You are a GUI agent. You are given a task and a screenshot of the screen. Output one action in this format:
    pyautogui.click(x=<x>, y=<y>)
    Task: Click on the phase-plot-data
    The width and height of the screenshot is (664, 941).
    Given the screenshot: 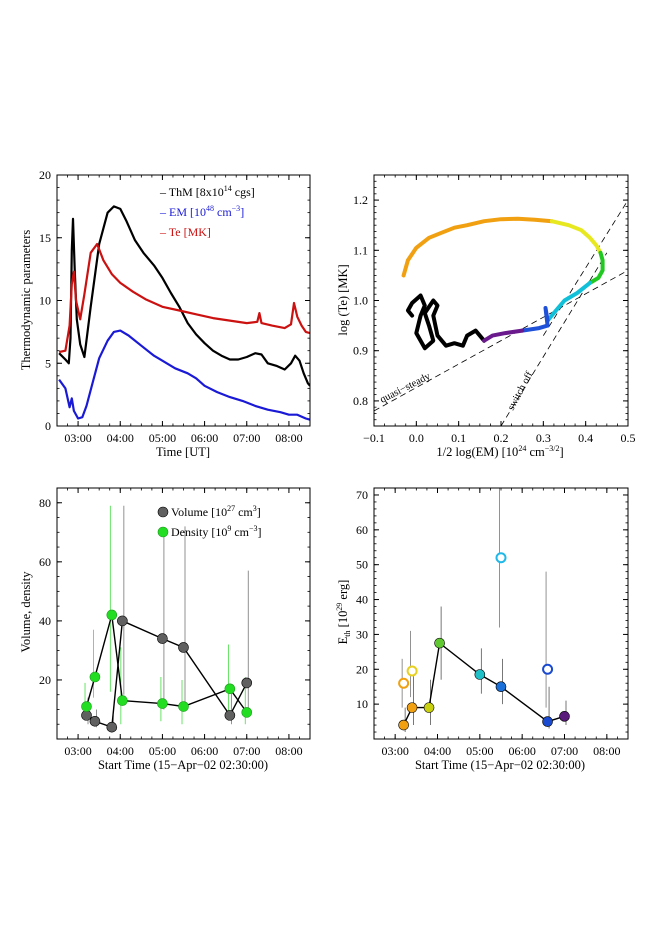 What is the action you would take?
    pyautogui.click(x=501, y=312)
    